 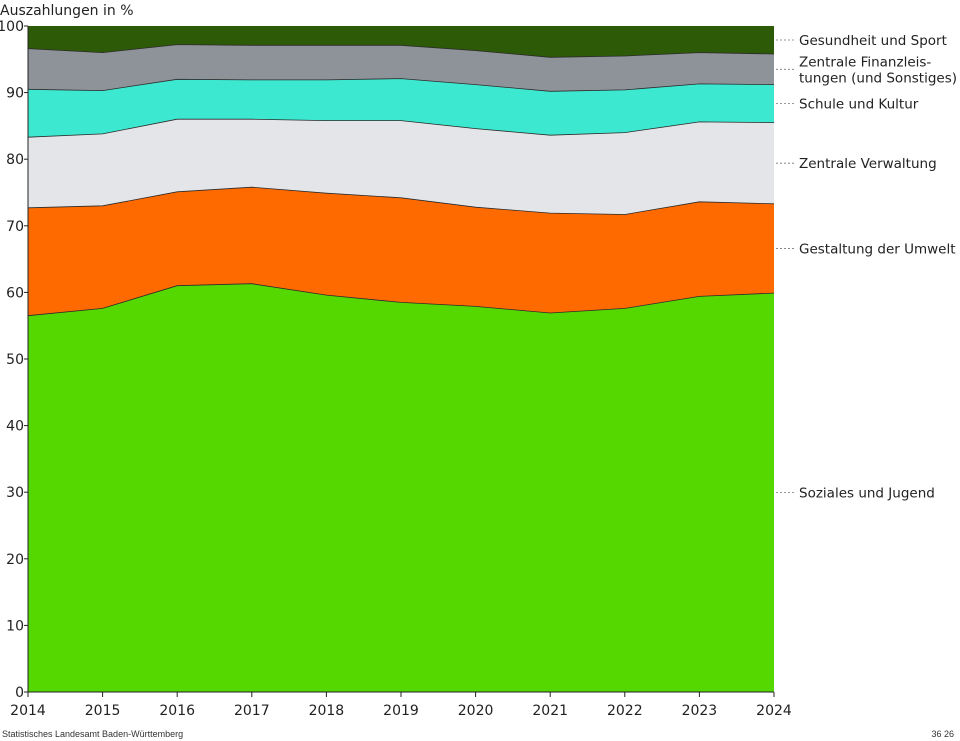 I want to click on y-tick-label: 30, so click(x=15, y=493).